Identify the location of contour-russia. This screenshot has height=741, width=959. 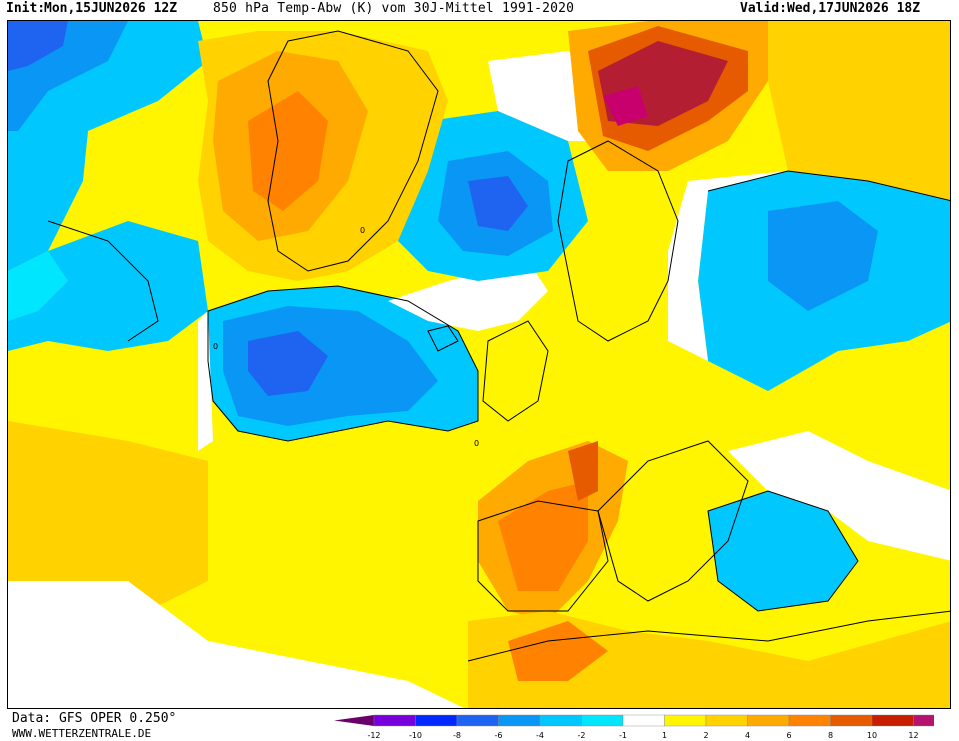
(828, 186).